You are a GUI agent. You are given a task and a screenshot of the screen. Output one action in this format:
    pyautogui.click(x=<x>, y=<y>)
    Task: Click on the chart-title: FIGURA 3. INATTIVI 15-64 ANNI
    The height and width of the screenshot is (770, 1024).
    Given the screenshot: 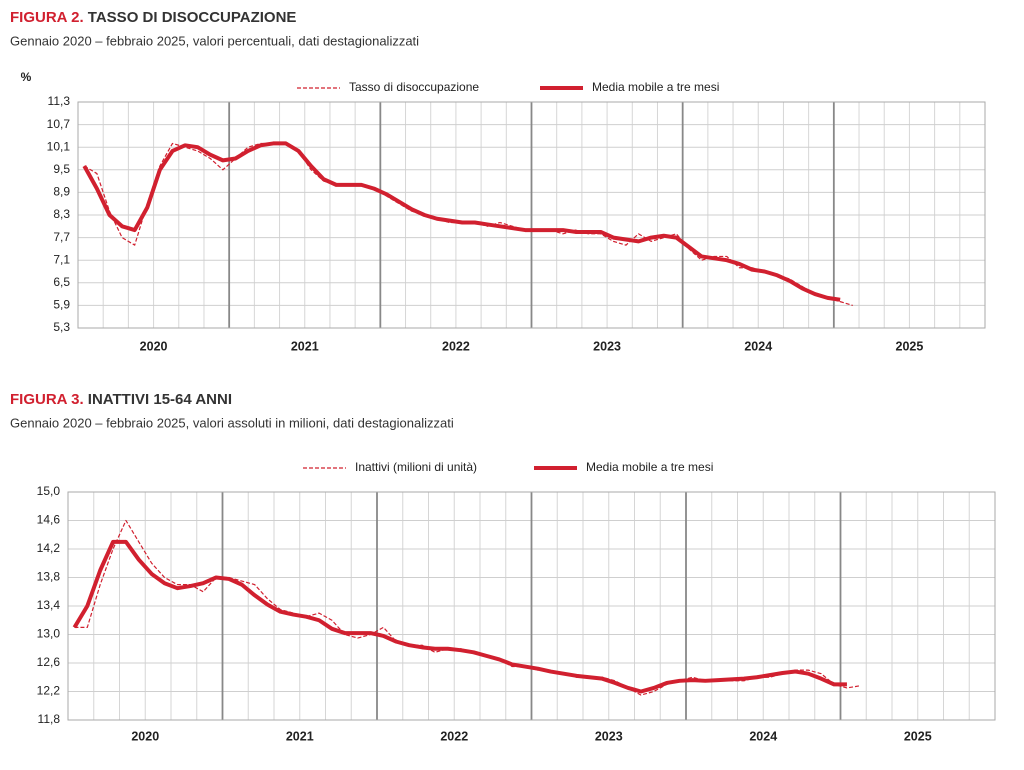 What is the action you would take?
    pyautogui.click(x=121, y=399)
    